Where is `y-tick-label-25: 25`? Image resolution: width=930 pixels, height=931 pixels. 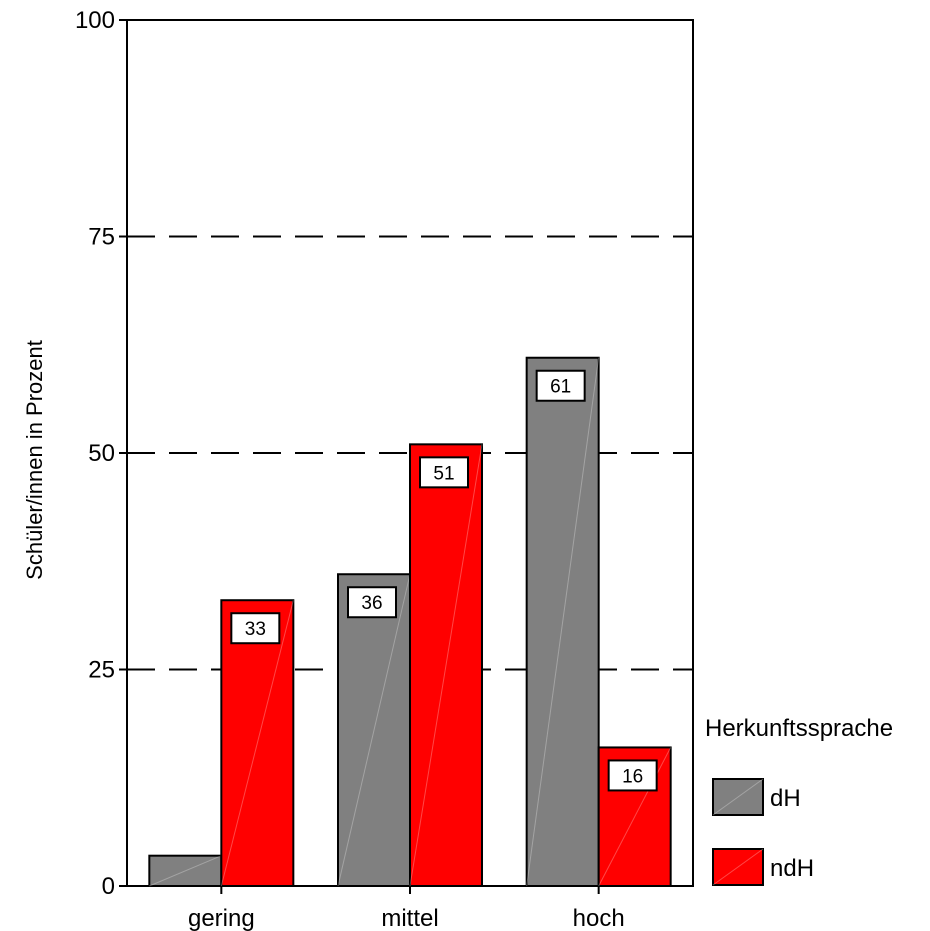 y-tick-label-25: 25 is located at coordinates (101, 670).